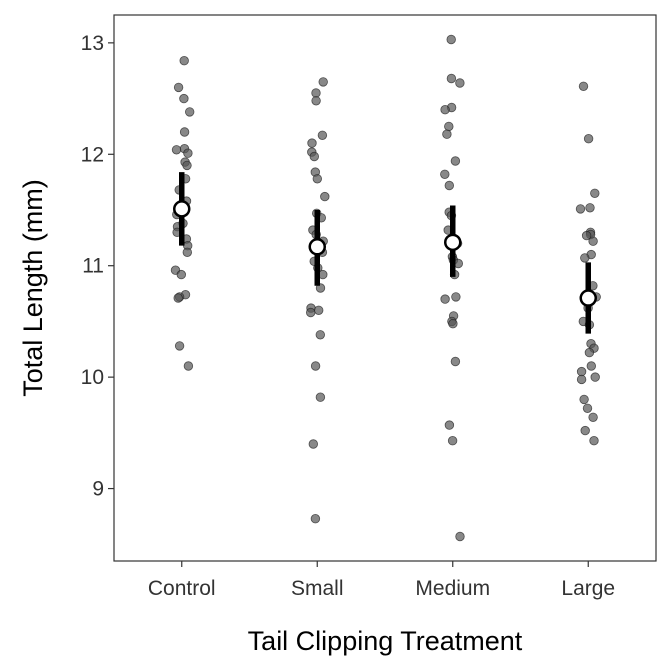 Image resolution: width=672 pixels, height=672 pixels. Describe the element at coordinates (92, 377) in the screenshot. I see `y-tick-label: 10` at that location.